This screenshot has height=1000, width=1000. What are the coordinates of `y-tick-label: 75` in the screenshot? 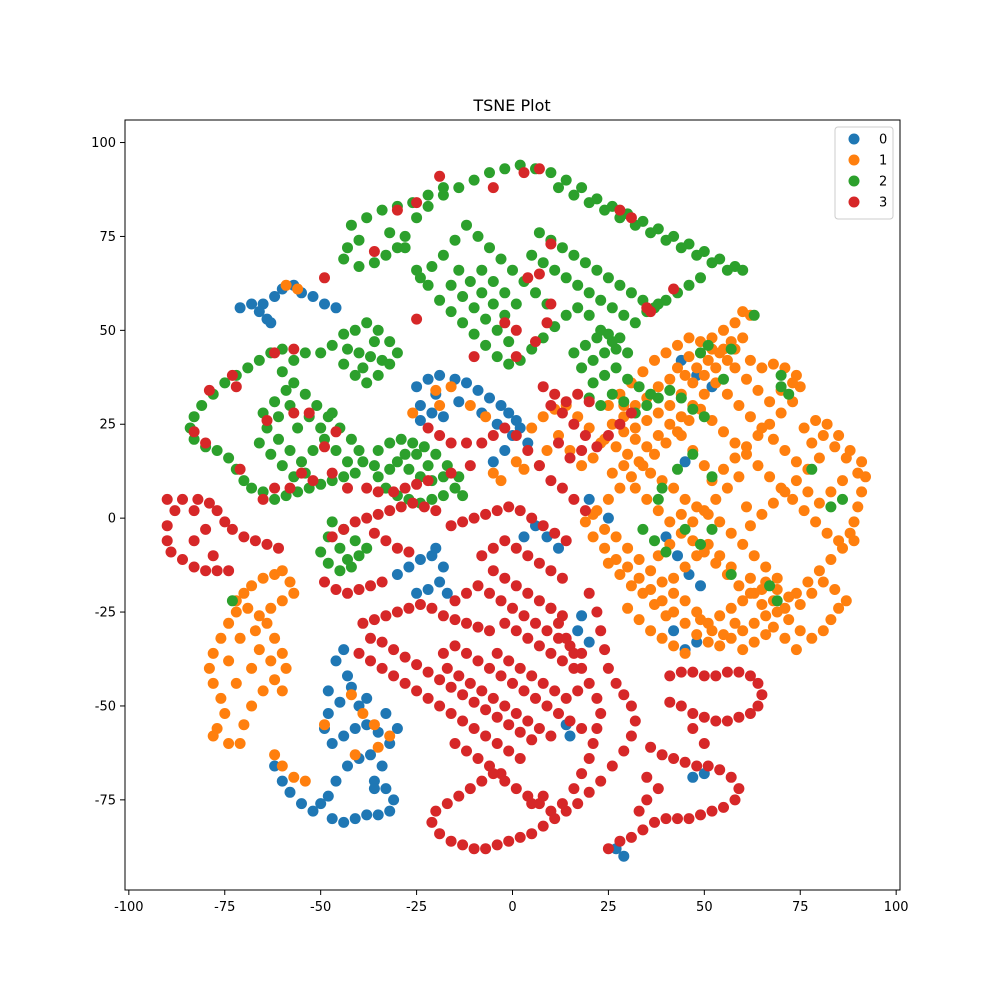 It's located at (107, 237).